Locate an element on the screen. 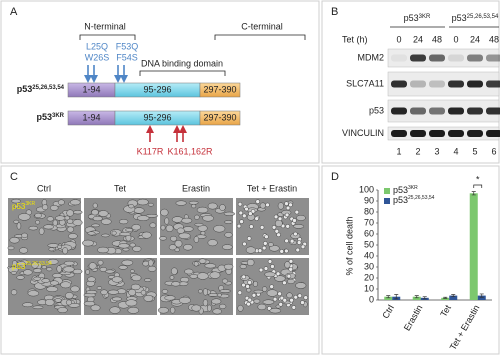 Image resolution: width=500 pixels, height=355 pixels. construct-label: p533KR is located at coordinates (50, 117).